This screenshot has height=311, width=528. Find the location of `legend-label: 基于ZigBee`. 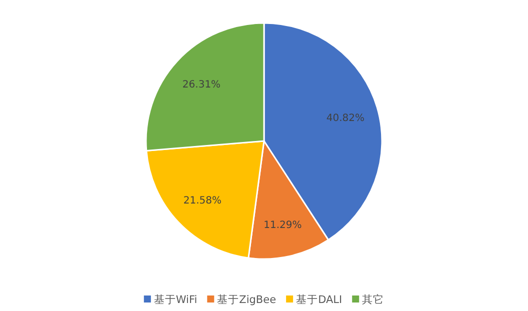

legend-label: 基于ZigBee is located at coordinates (246, 299).